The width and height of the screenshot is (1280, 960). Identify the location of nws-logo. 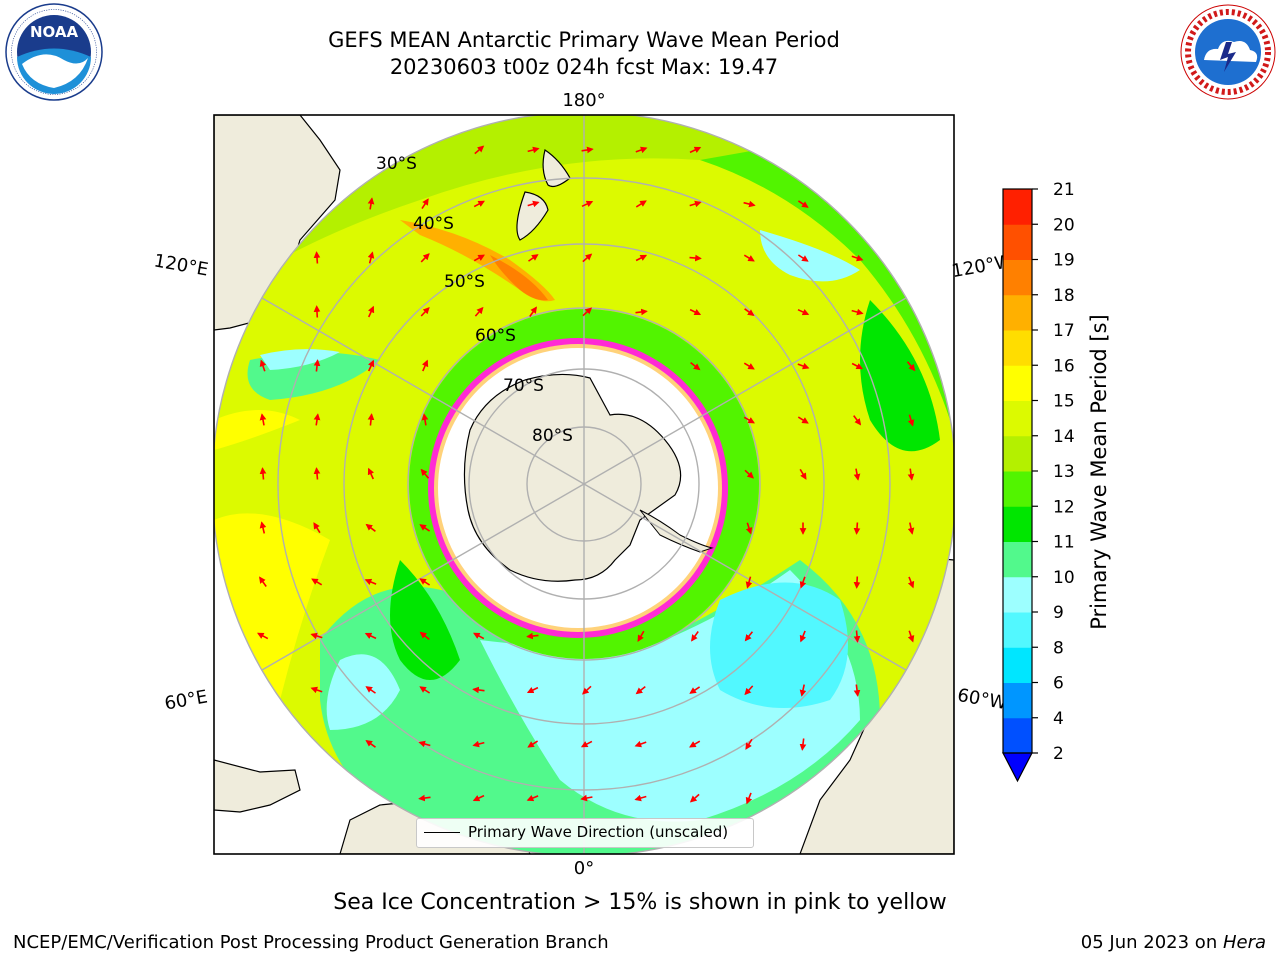
(1228, 52).